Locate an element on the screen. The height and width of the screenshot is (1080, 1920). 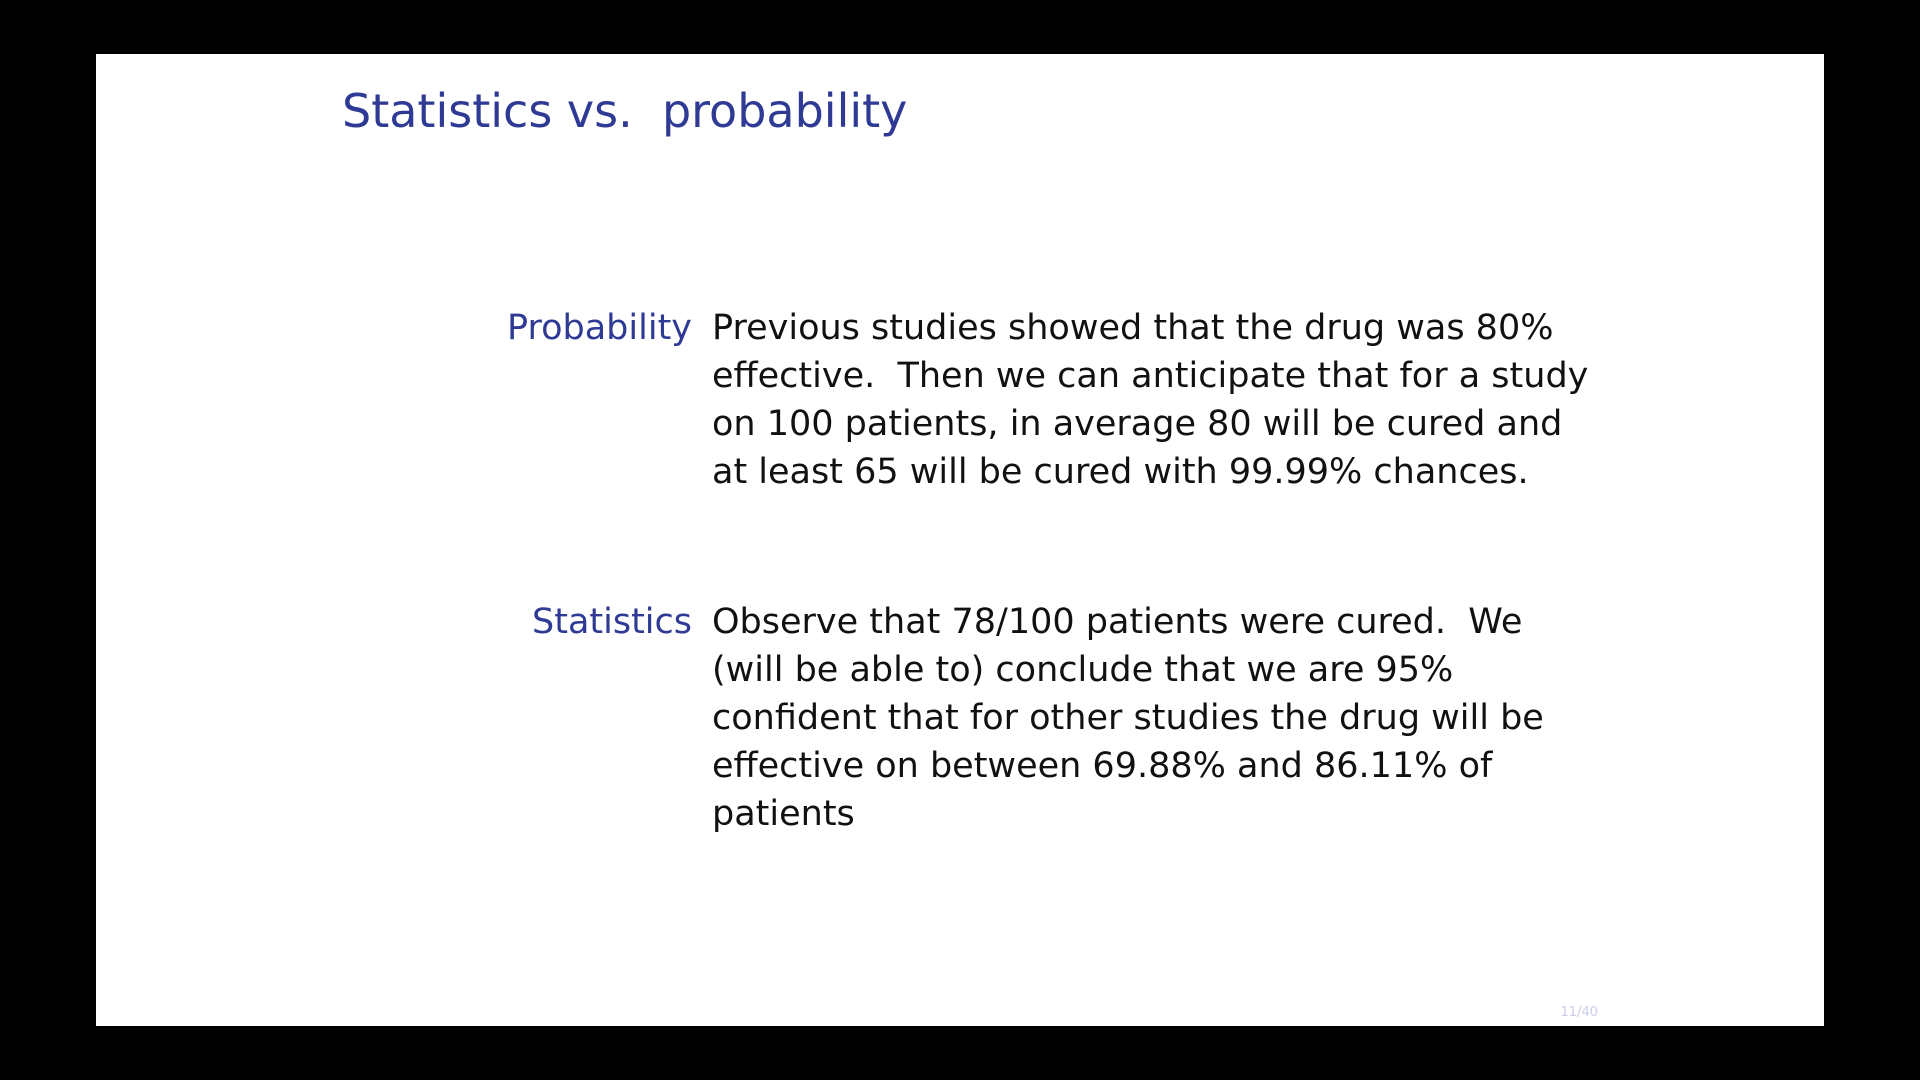
slide-title: Statistics vs. probability is located at coordinates (625, 111).